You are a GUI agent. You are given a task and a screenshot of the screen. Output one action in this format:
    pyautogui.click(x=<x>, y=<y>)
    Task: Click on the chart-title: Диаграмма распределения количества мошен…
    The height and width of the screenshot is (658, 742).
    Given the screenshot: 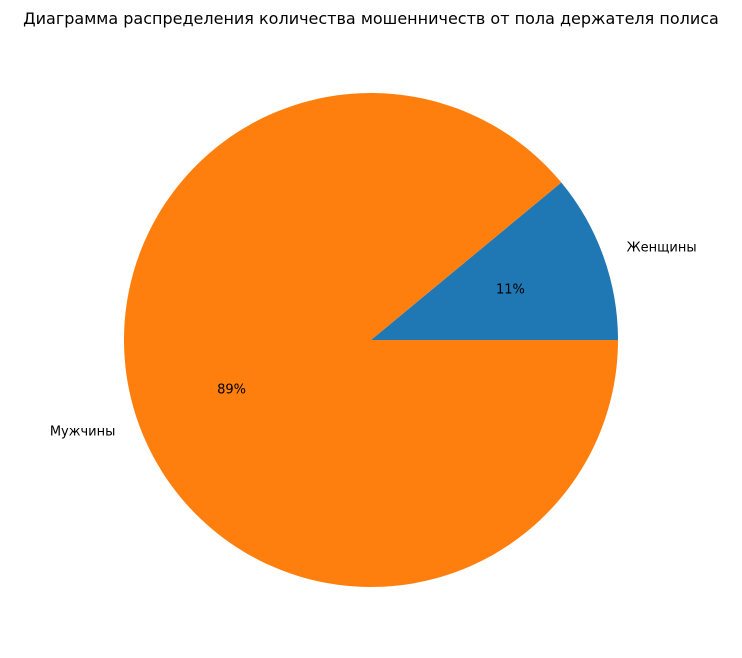 What is the action you would take?
    pyautogui.click(x=371, y=18)
    